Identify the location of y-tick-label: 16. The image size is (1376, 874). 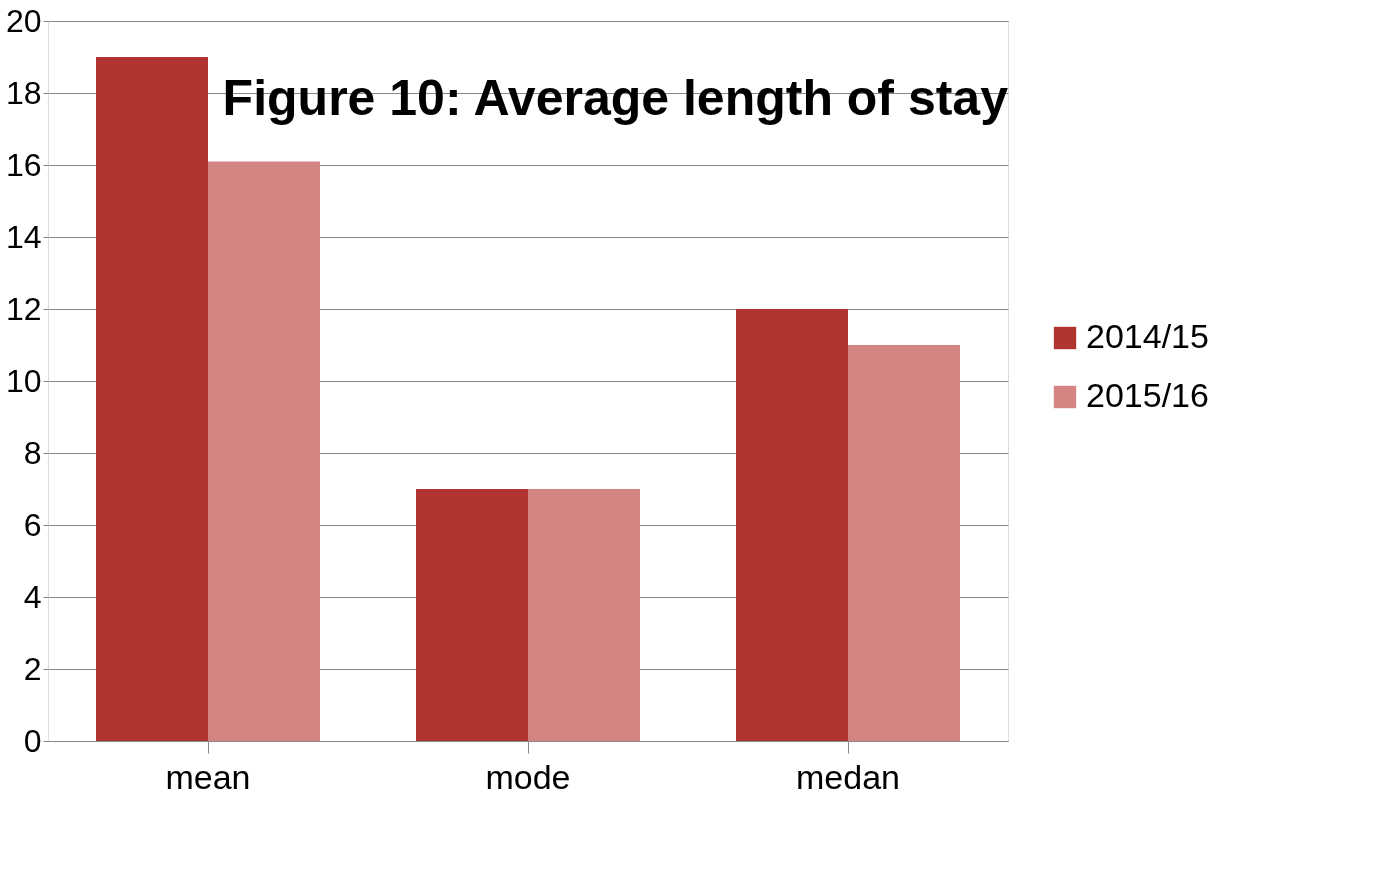
(23, 164).